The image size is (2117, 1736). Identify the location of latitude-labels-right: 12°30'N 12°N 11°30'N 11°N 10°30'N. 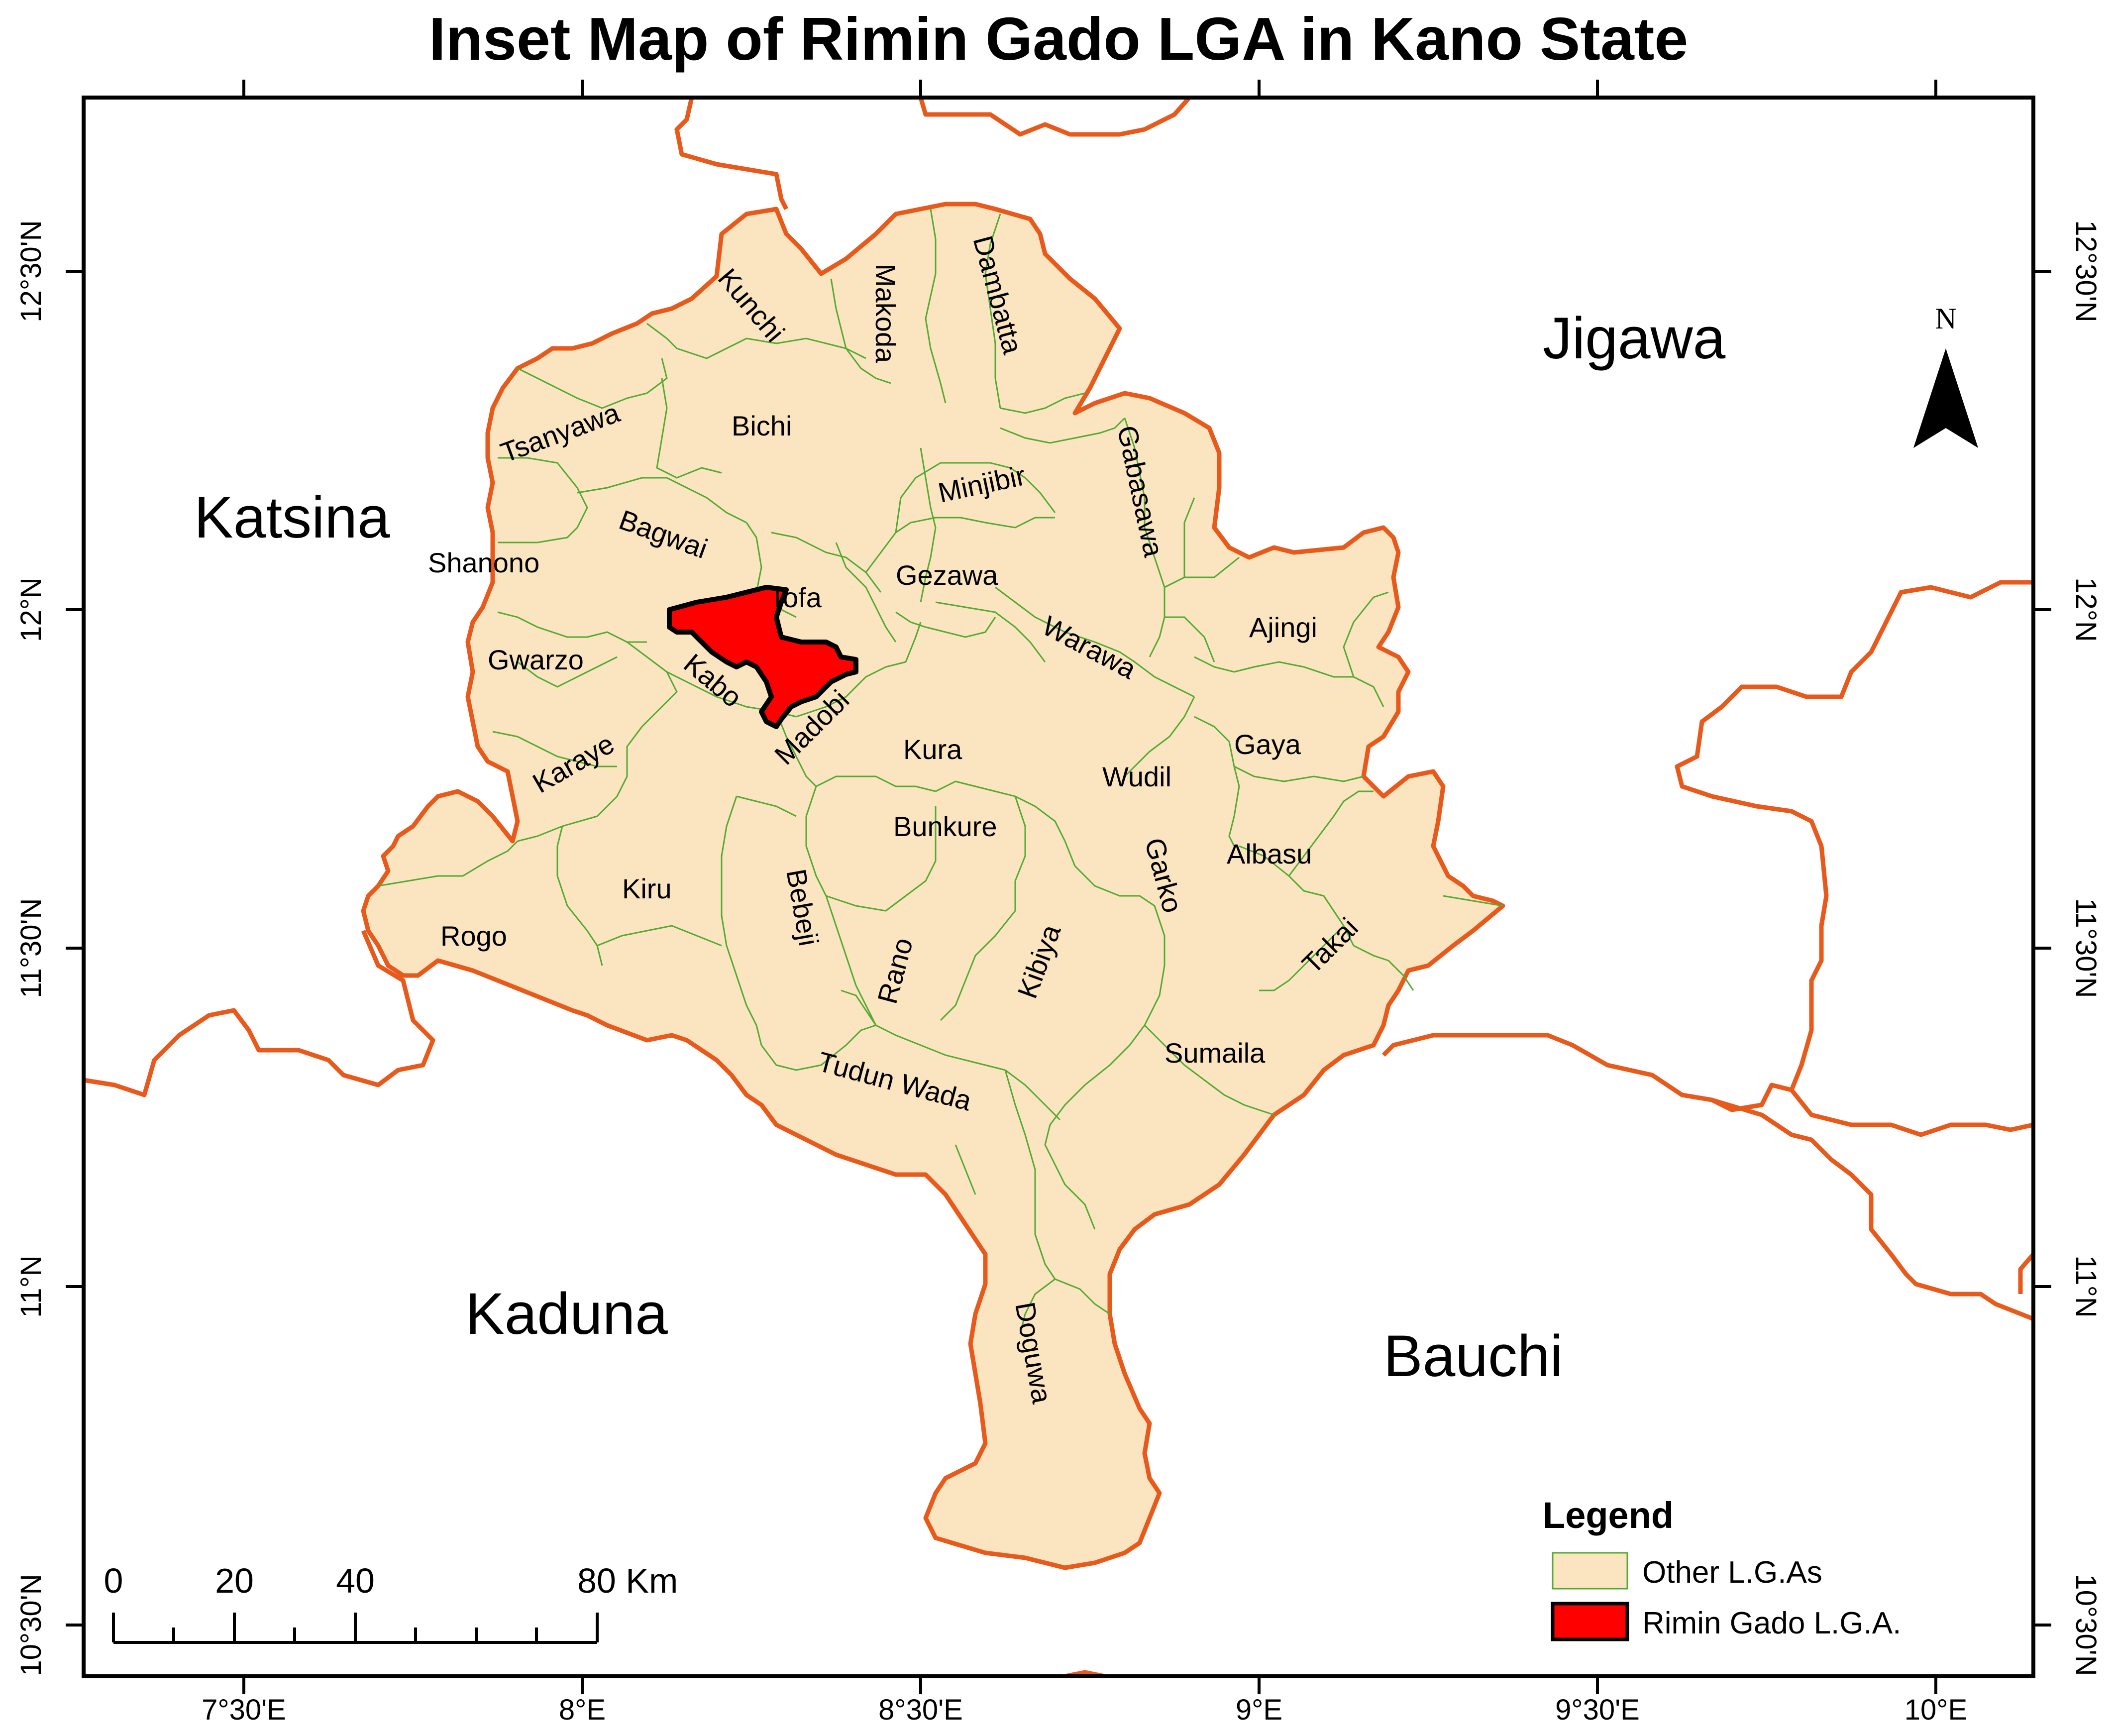
(2086, 948).